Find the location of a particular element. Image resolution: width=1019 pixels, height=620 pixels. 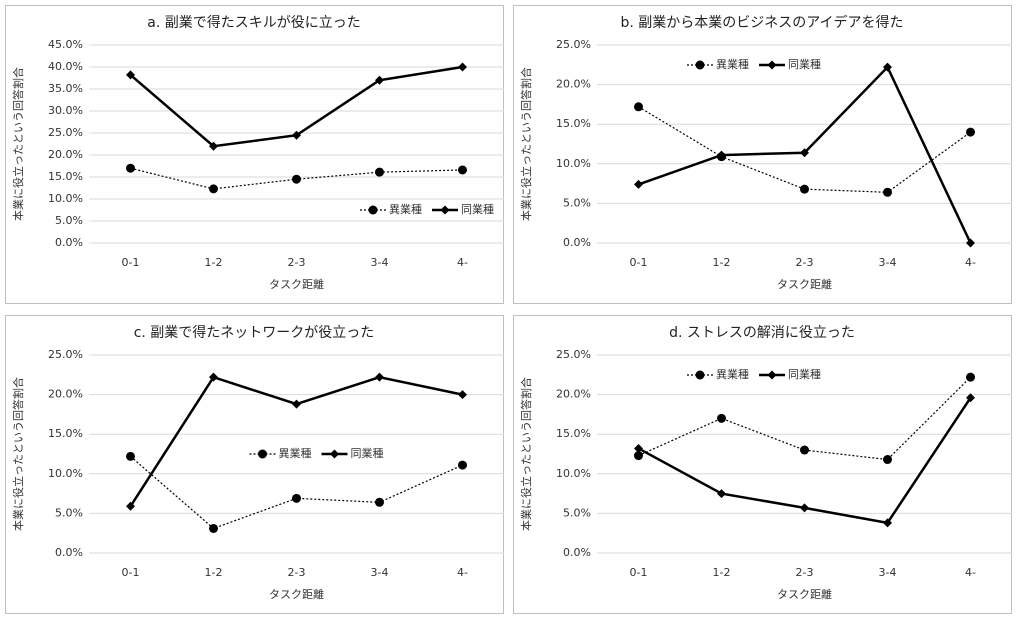

y-tick-label: 35.0% is located at coordinates (65, 88).